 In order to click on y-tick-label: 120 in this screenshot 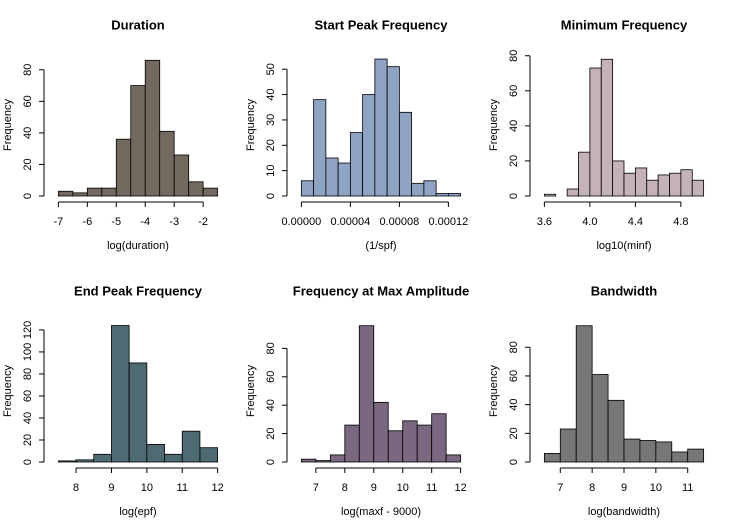, I will do `click(28, 330)`.